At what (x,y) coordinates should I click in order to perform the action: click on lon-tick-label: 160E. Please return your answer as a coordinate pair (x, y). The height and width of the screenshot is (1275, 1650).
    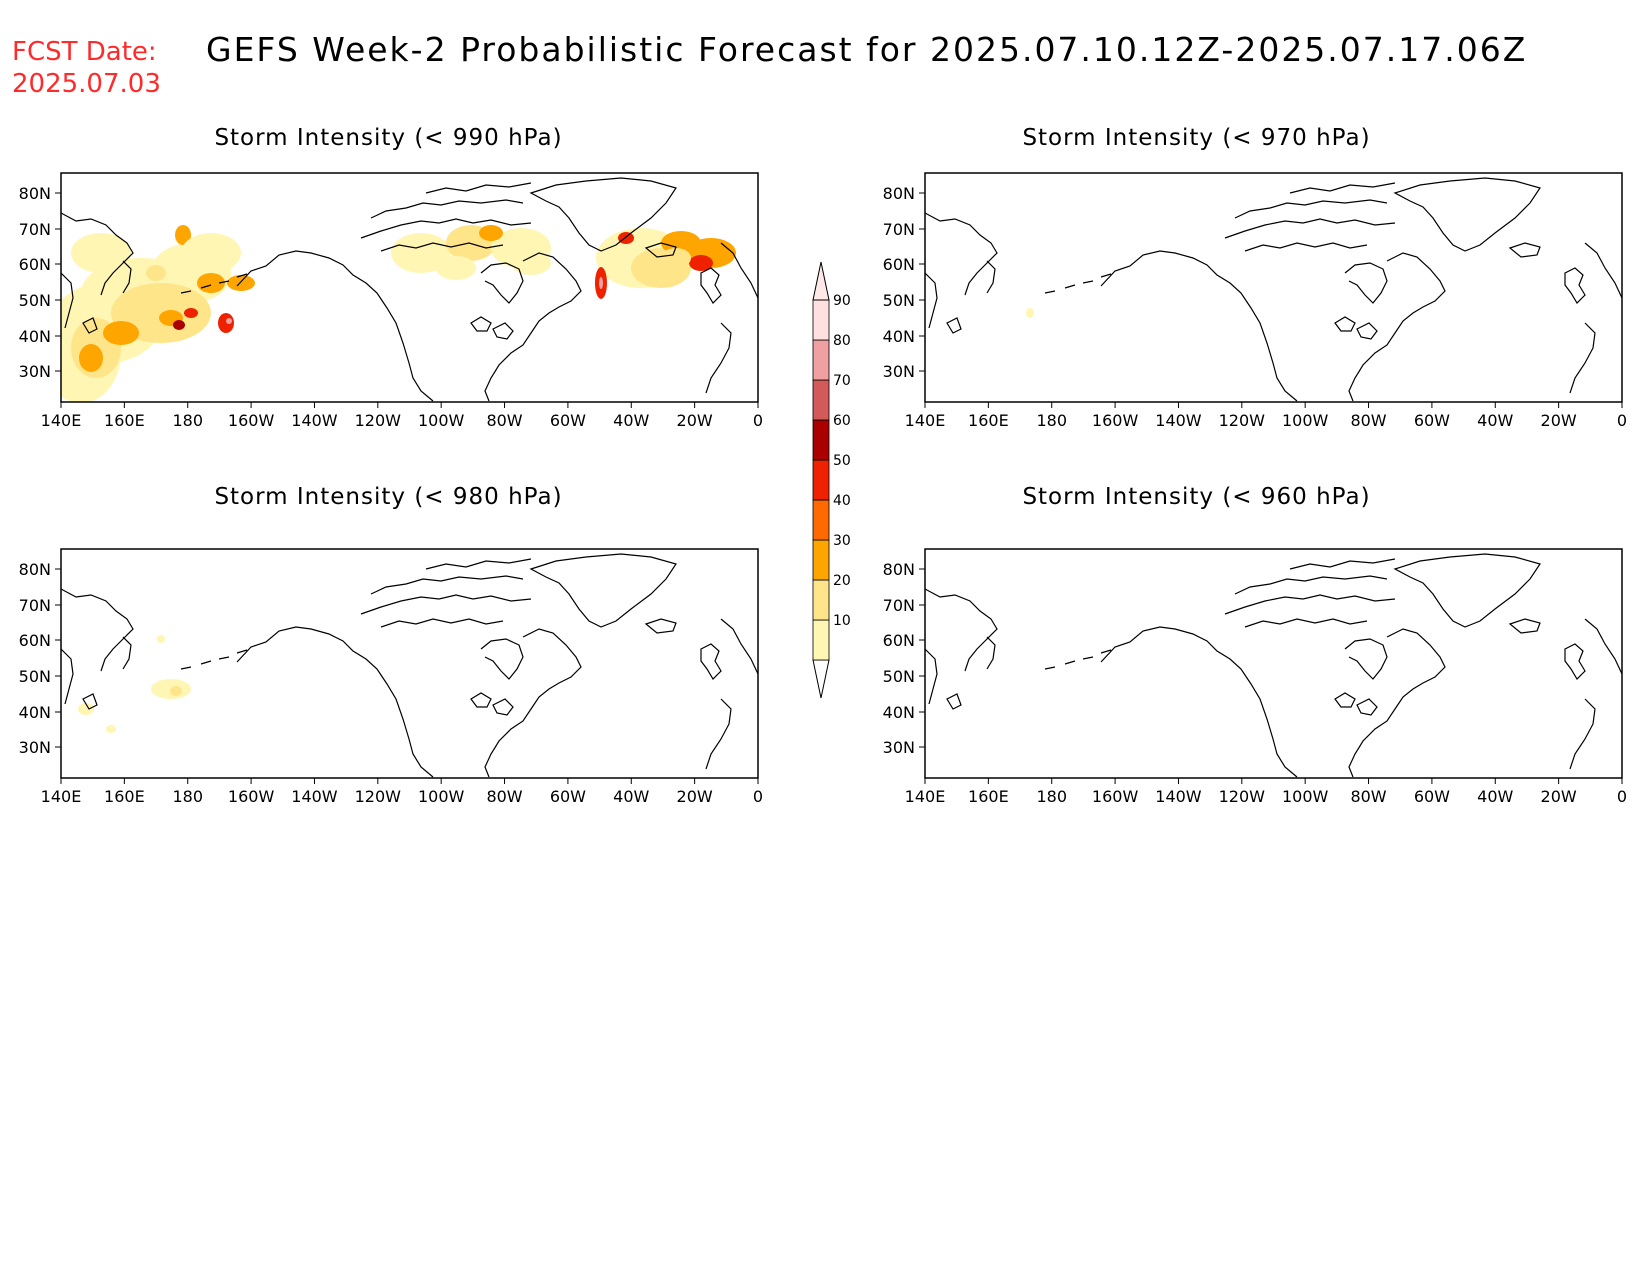
    Looking at the image, I should click on (988, 796).